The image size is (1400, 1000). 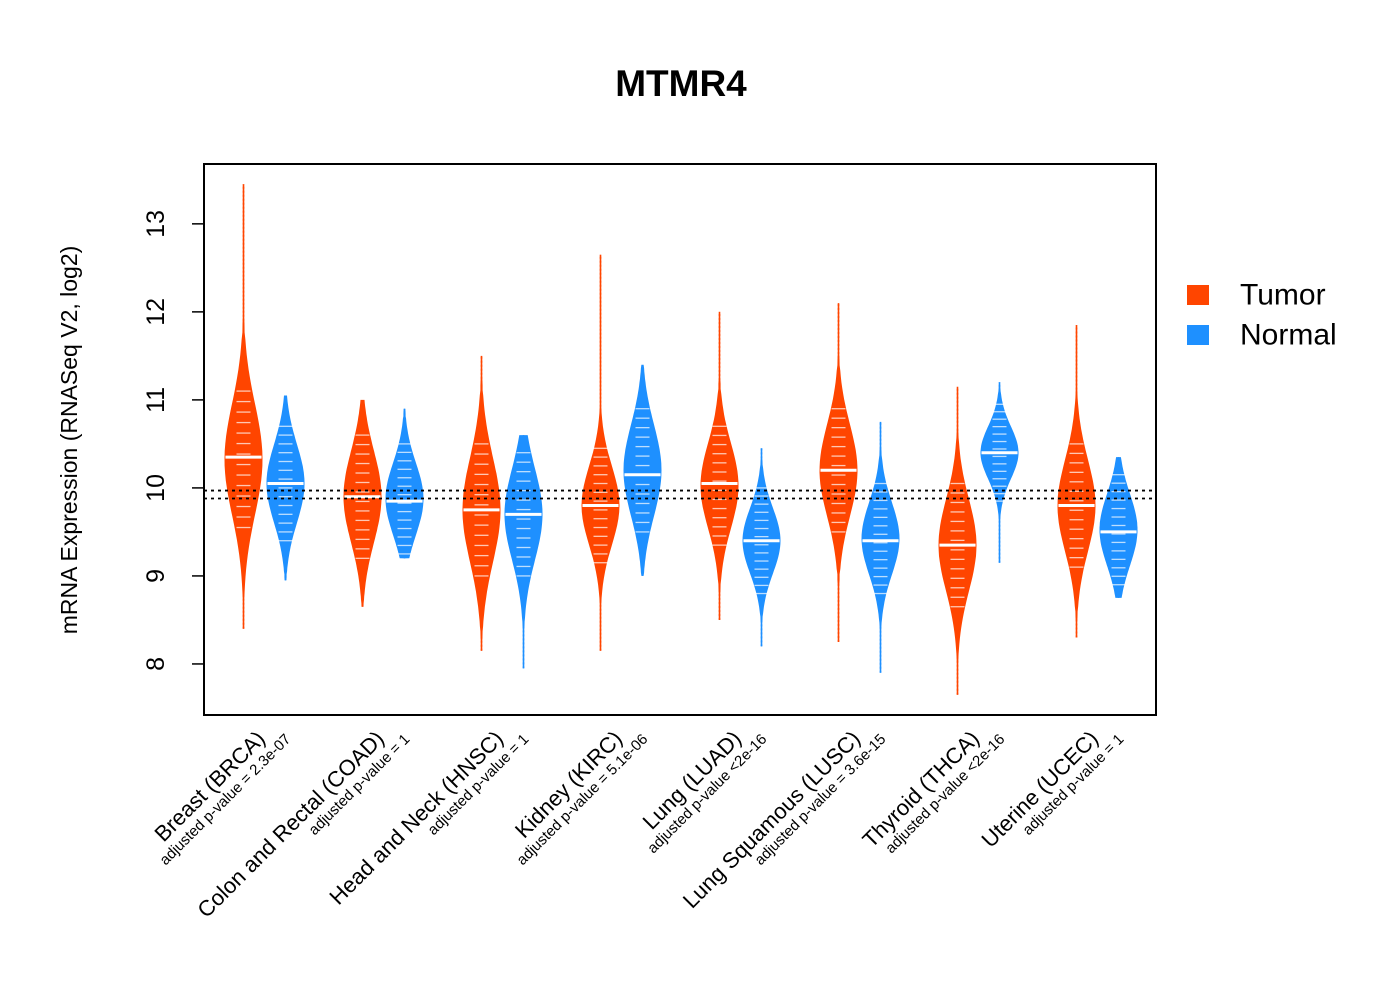 I want to click on y-tick-label: 12, so click(x=156, y=312).